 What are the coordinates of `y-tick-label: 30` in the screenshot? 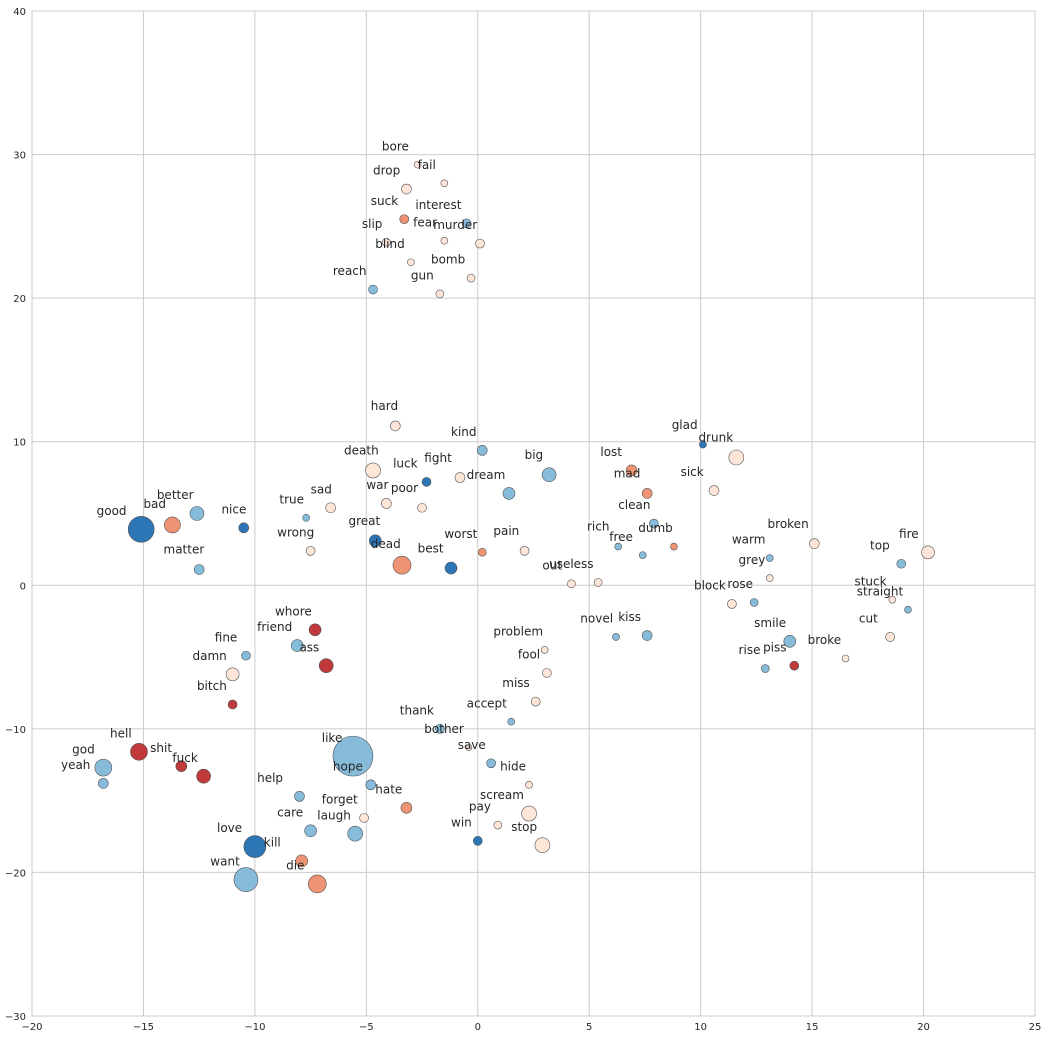 It's located at (19, 156).